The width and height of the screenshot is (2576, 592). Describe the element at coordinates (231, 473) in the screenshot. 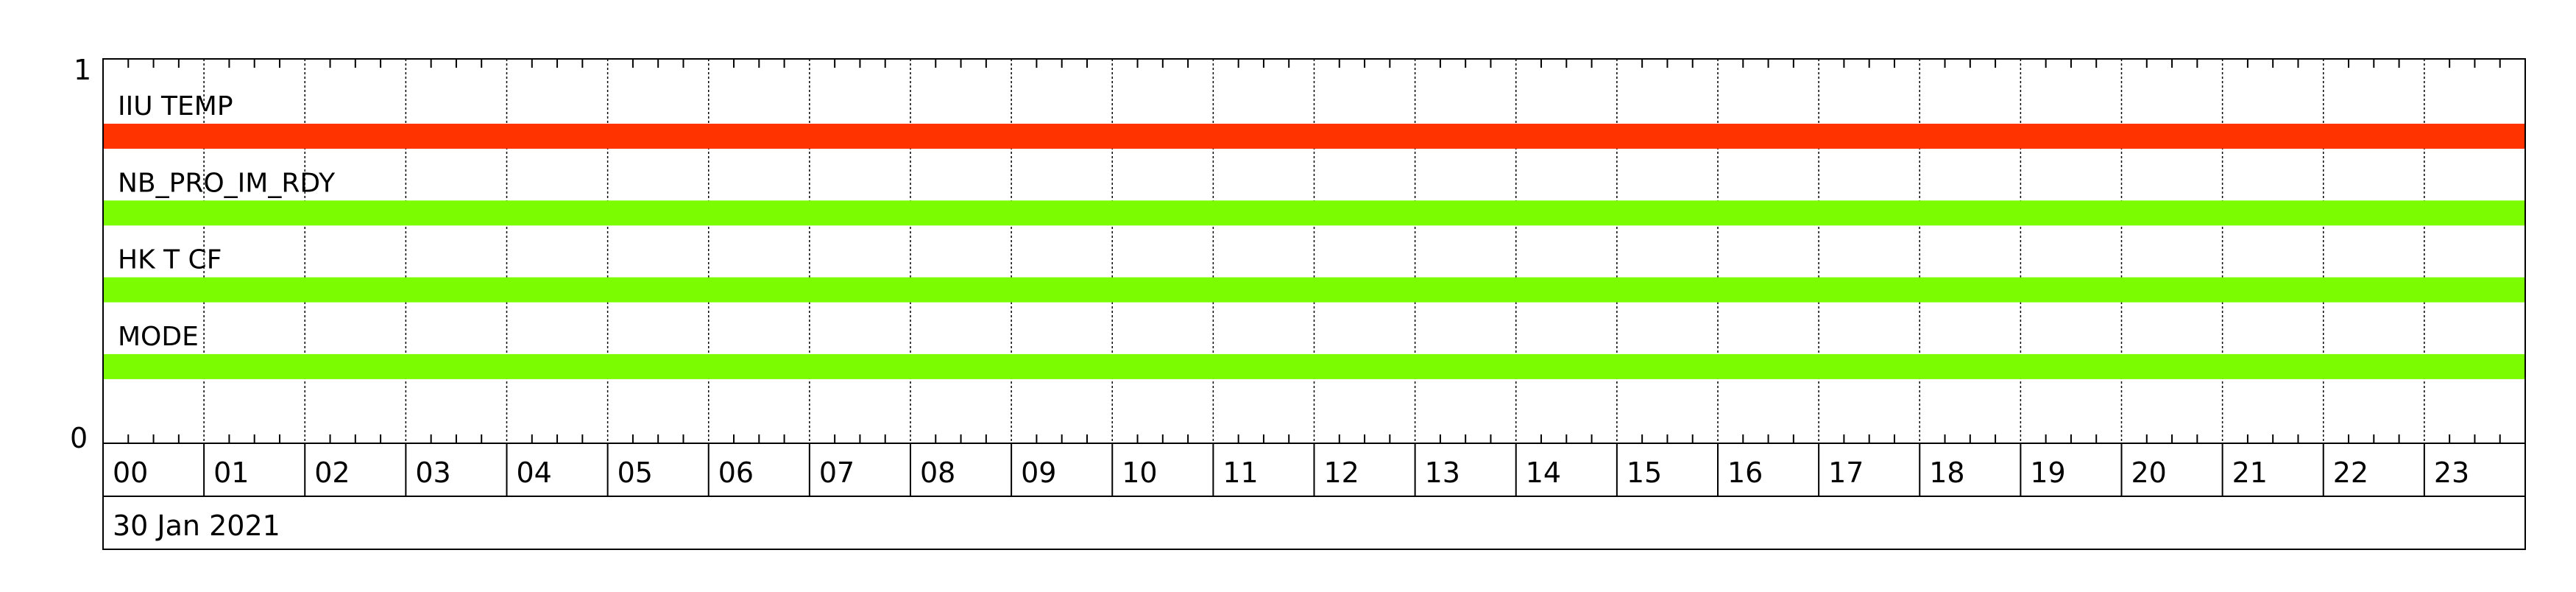

I see `x-tick-label: 01` at that location.